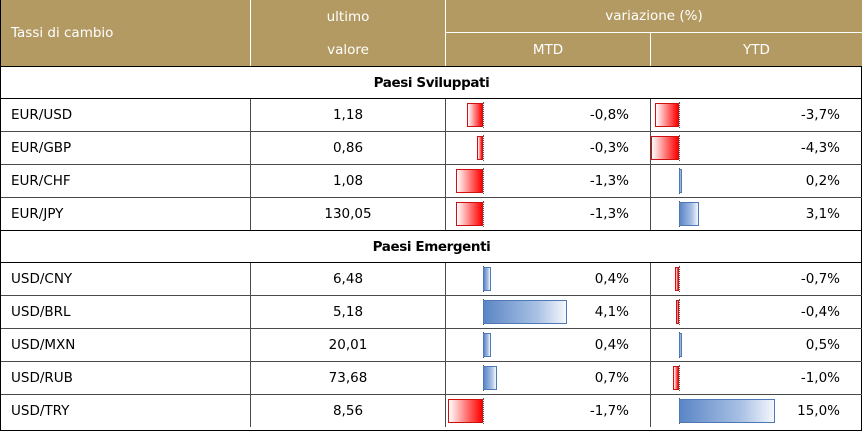 The image size is (863, 431). What do you see at coordinates (126, 181) in the screenshot?
I see `currency-pair: EUR/CHF` at bounding box center [126, 181].